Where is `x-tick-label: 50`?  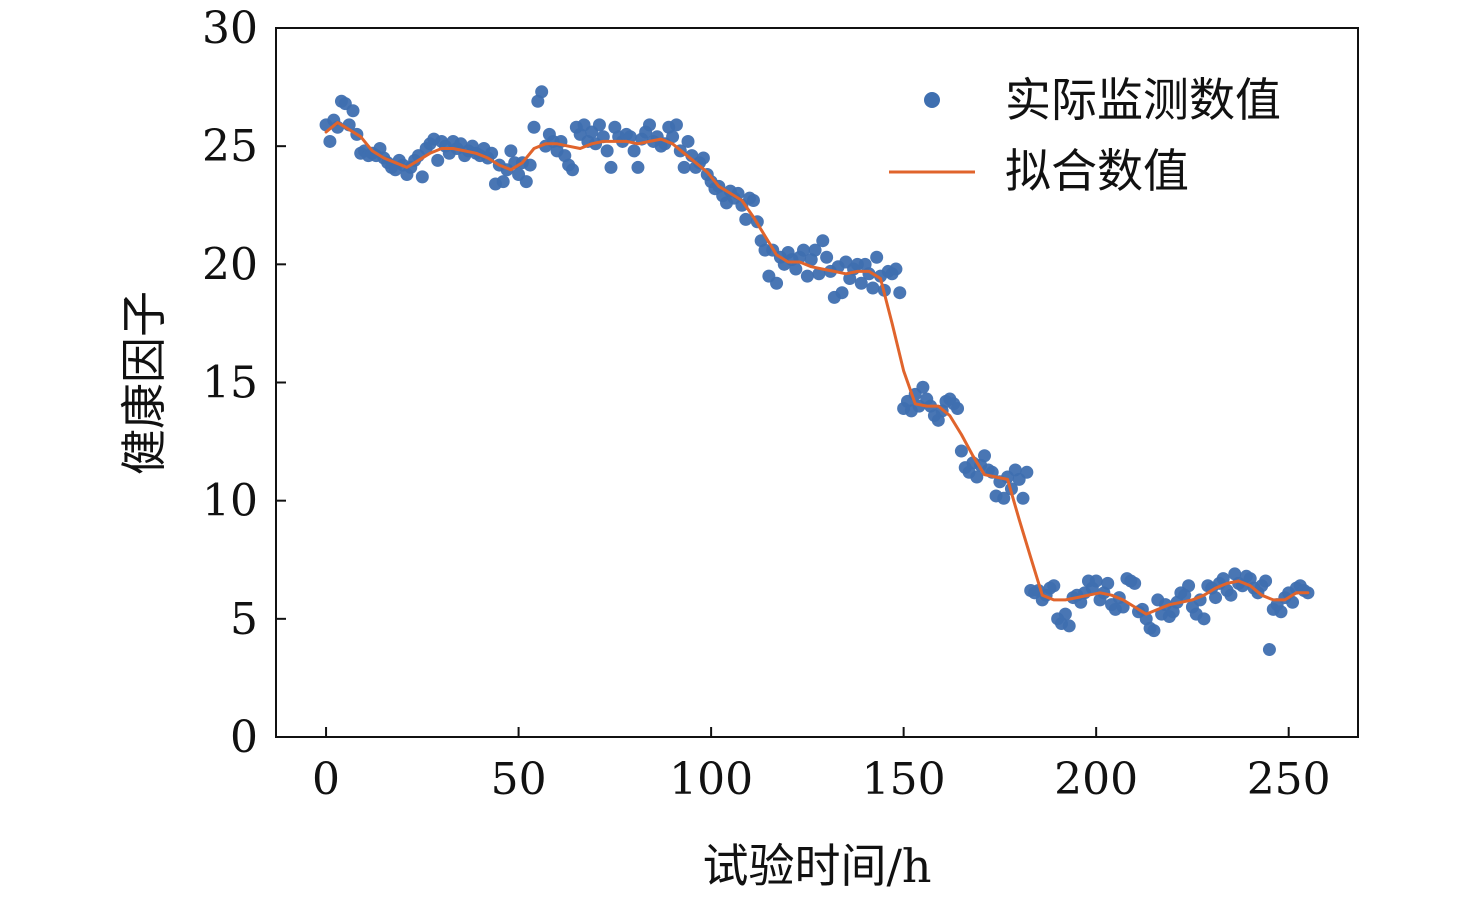 x-tick-label: 50 is located at coordinates (519, 779).